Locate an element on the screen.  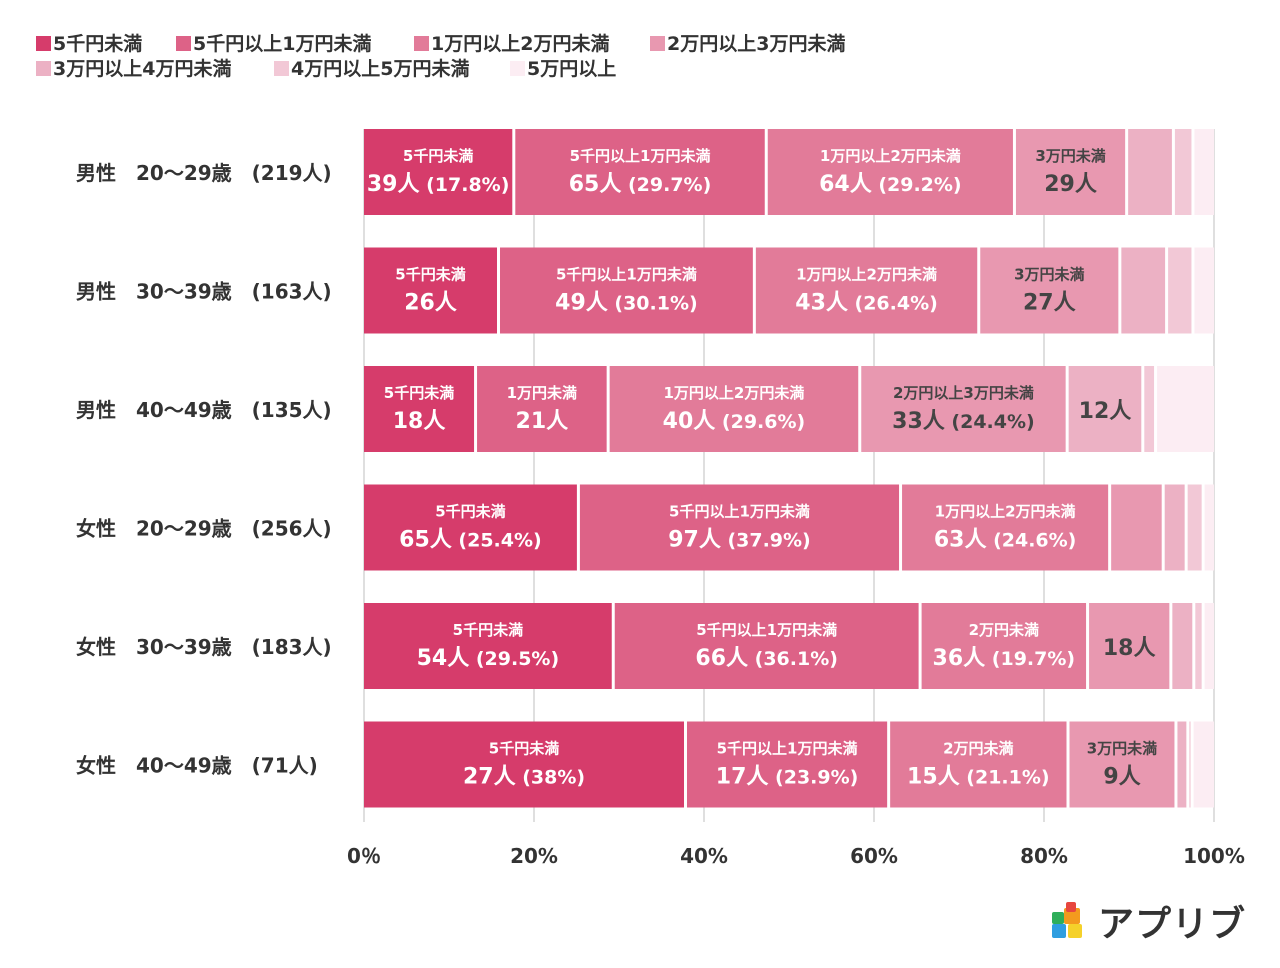
segment-count: 29人 is located at coordinates (1070, 184).